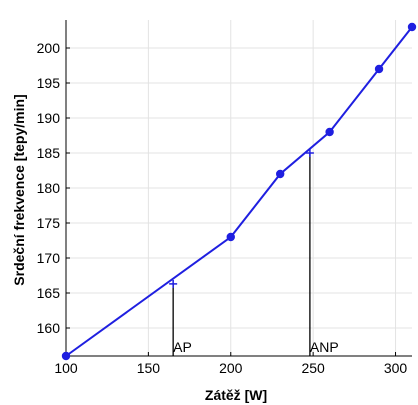 The image size is (418, 405). Describe the element at coordinates (149, 368) in the screenshot. I see `x-tick-label: 150` at that location.